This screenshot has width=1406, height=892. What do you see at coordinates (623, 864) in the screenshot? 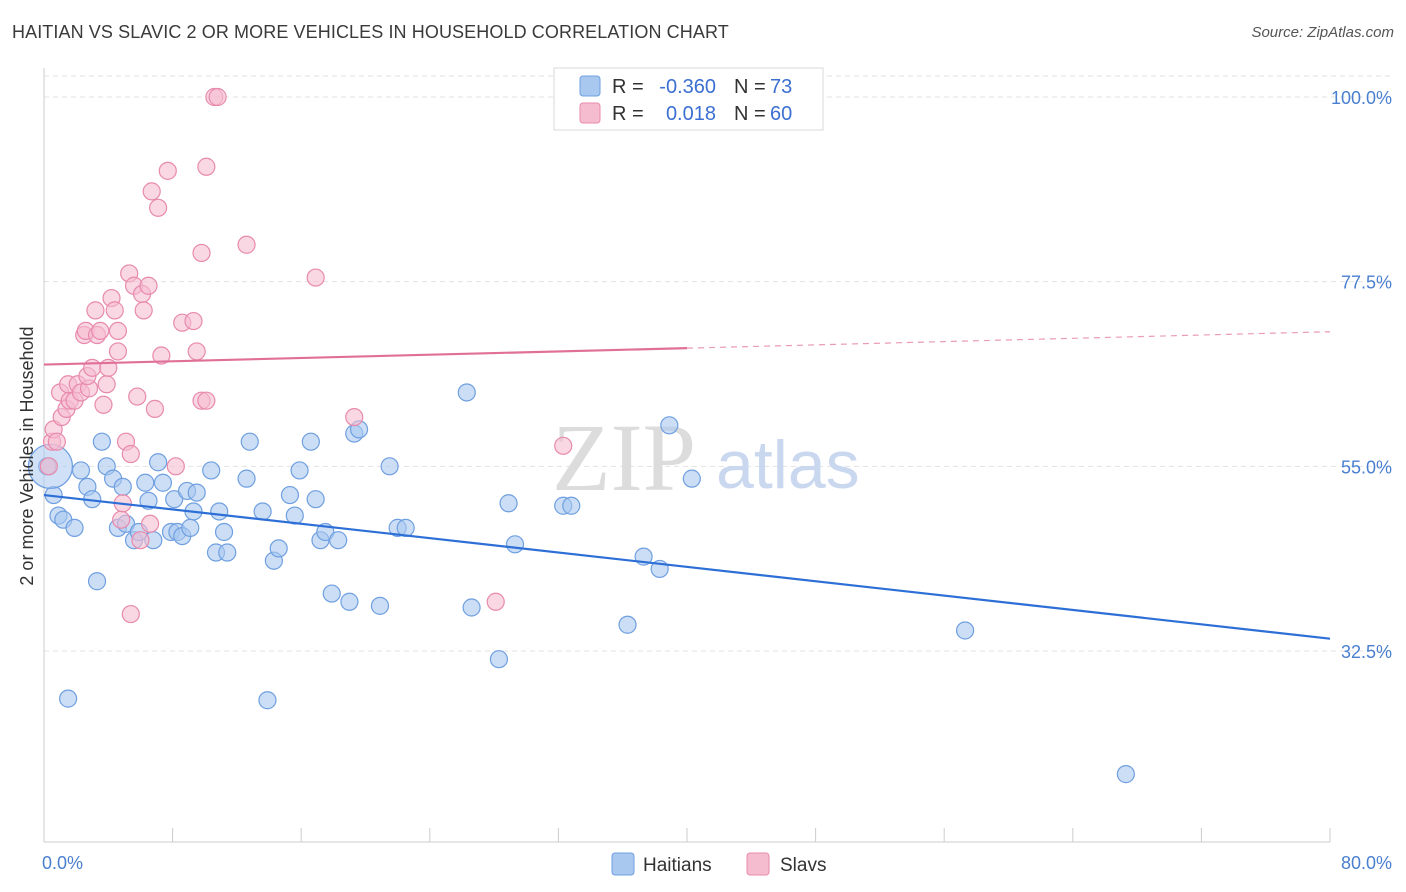
I see `bottom-legend-swatch-haitians` at bounding box center [623, 864].